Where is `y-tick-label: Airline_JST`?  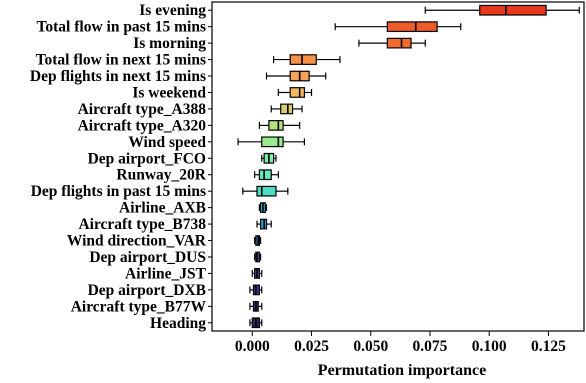
y-tick-label: Airline_JST is located at coordinates (166, 273).